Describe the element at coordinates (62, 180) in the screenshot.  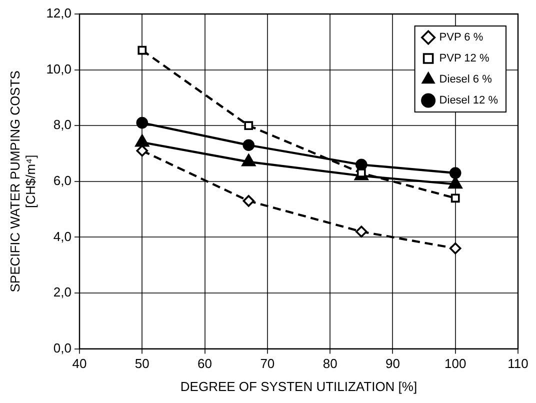
I see `y-tick-label: 6,0` at that location.